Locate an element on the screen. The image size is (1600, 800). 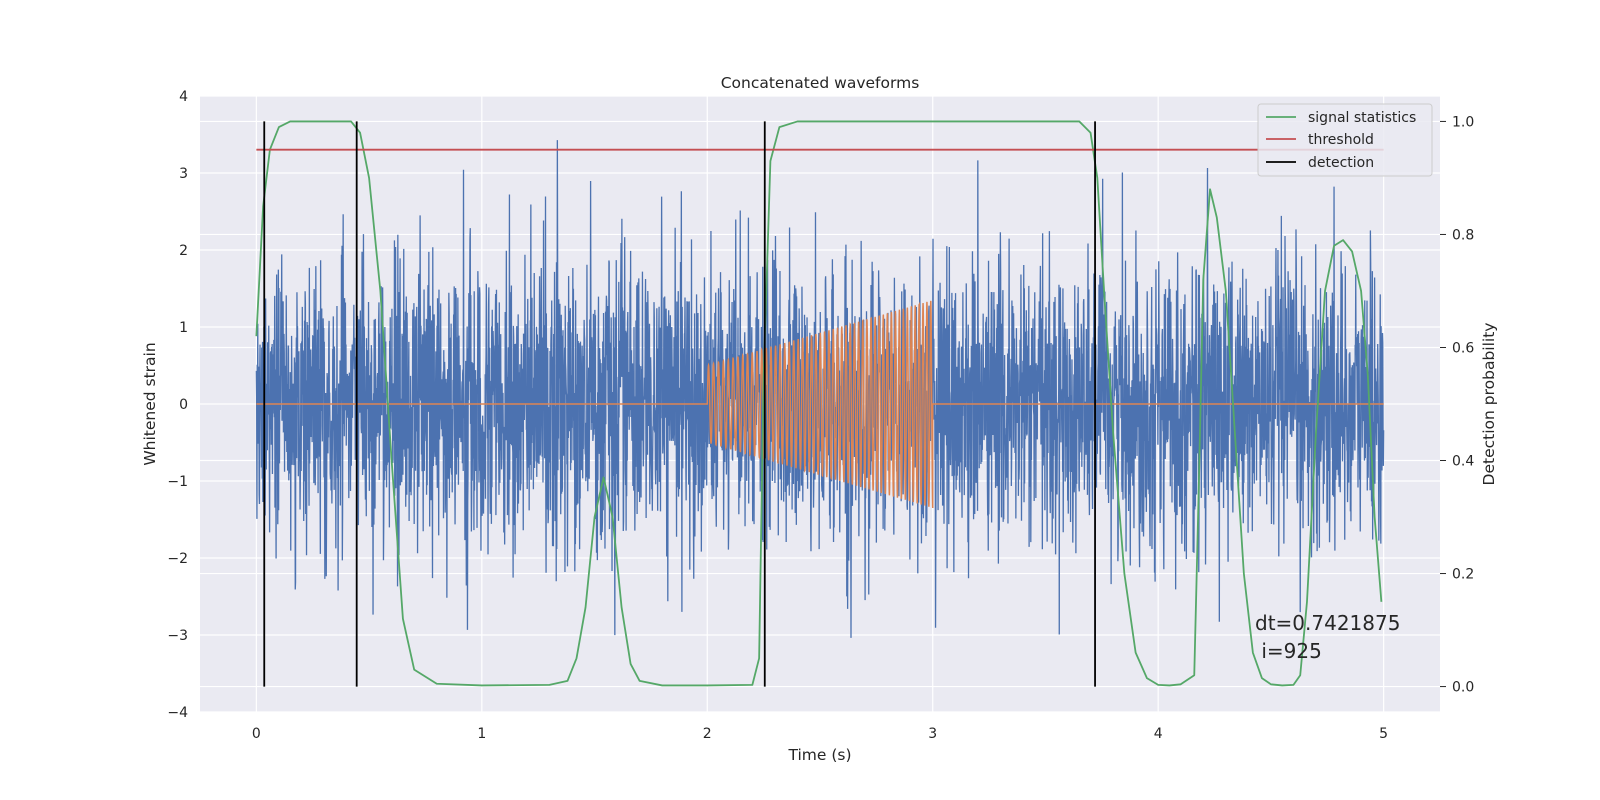
right-tick-label: 0.0 is located at coordinates (1463, 688).